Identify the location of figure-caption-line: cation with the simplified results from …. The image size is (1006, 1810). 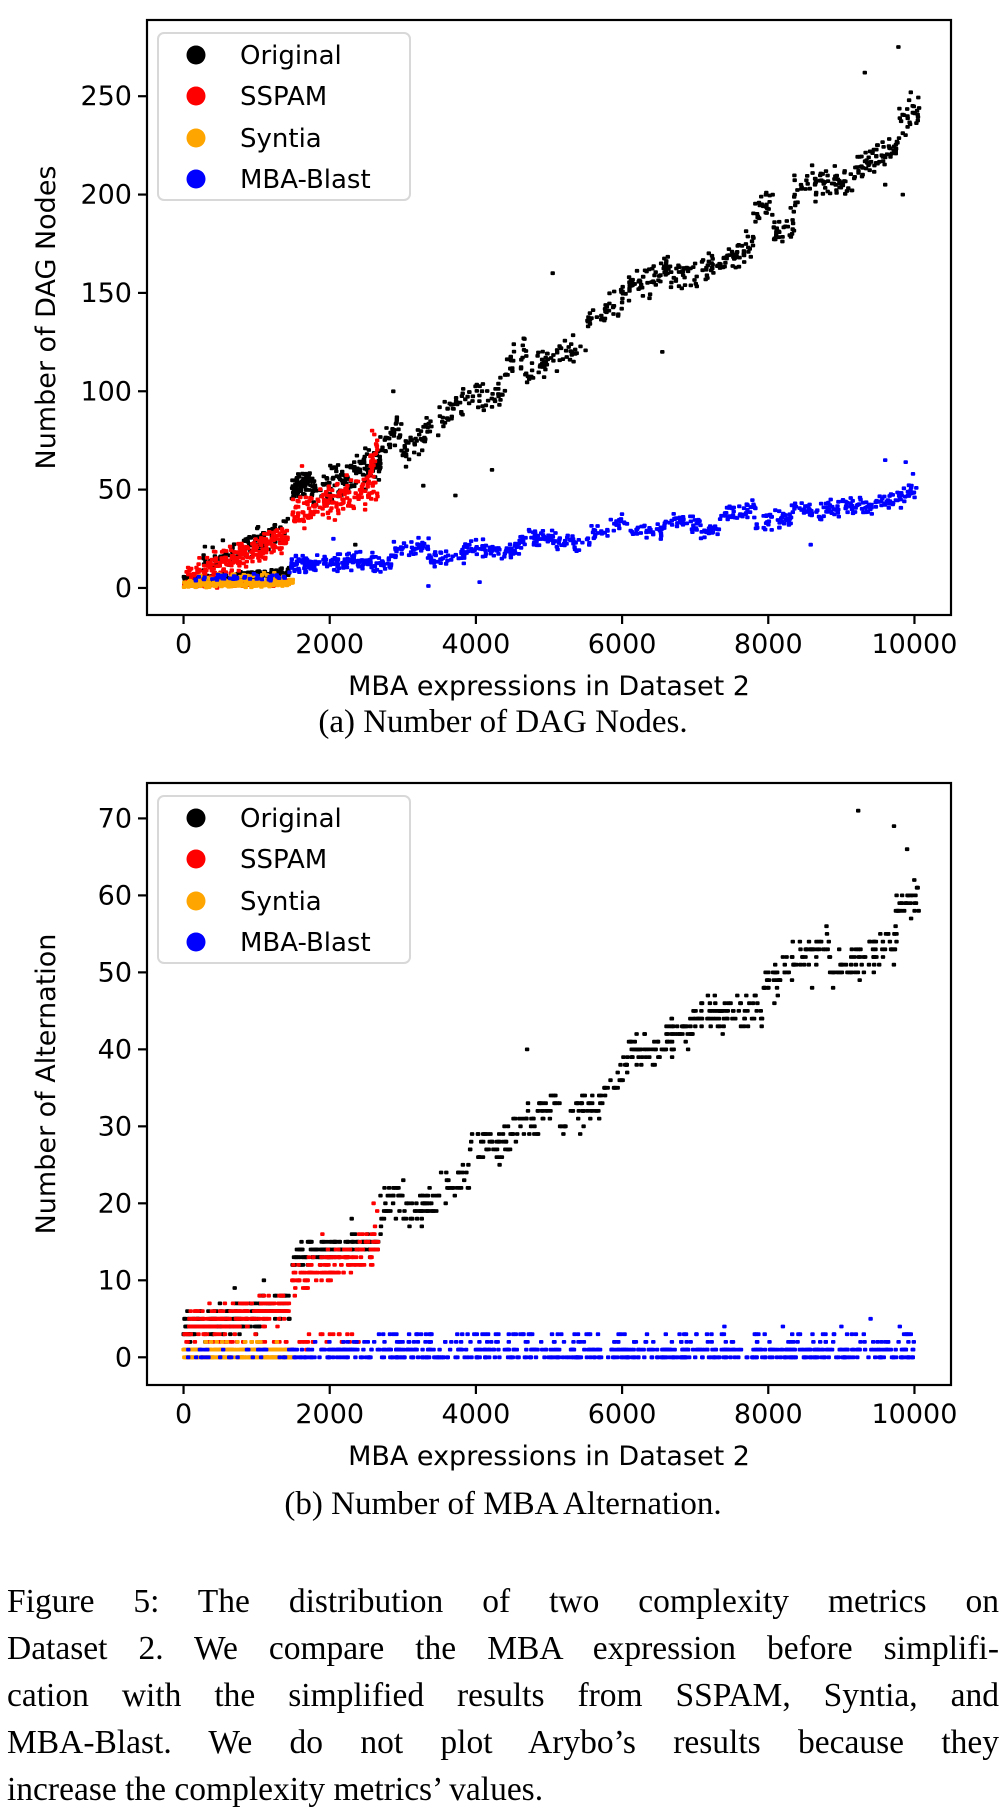
(503, 1695).